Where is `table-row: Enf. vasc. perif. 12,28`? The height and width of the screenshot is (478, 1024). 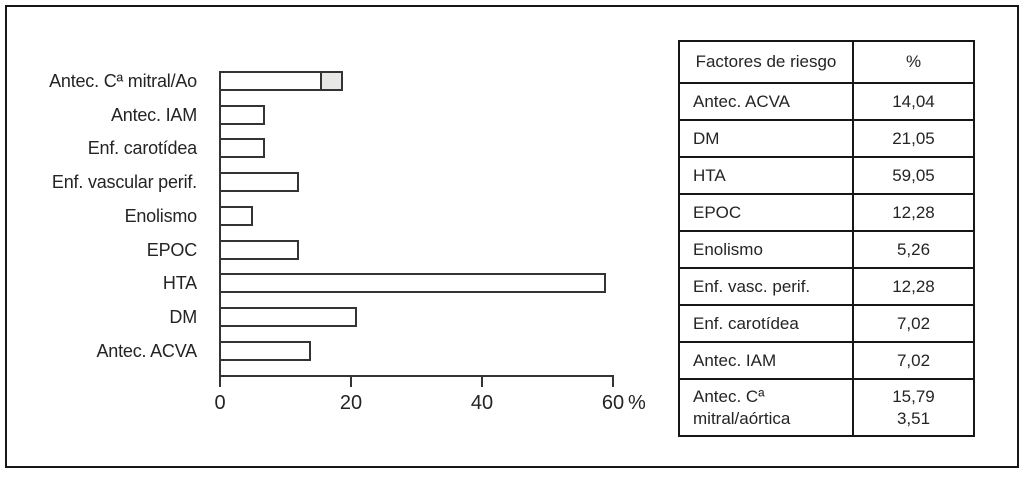
table-row: Enf. vasc. perif. 12,28 is located at coordinates (826, 286).